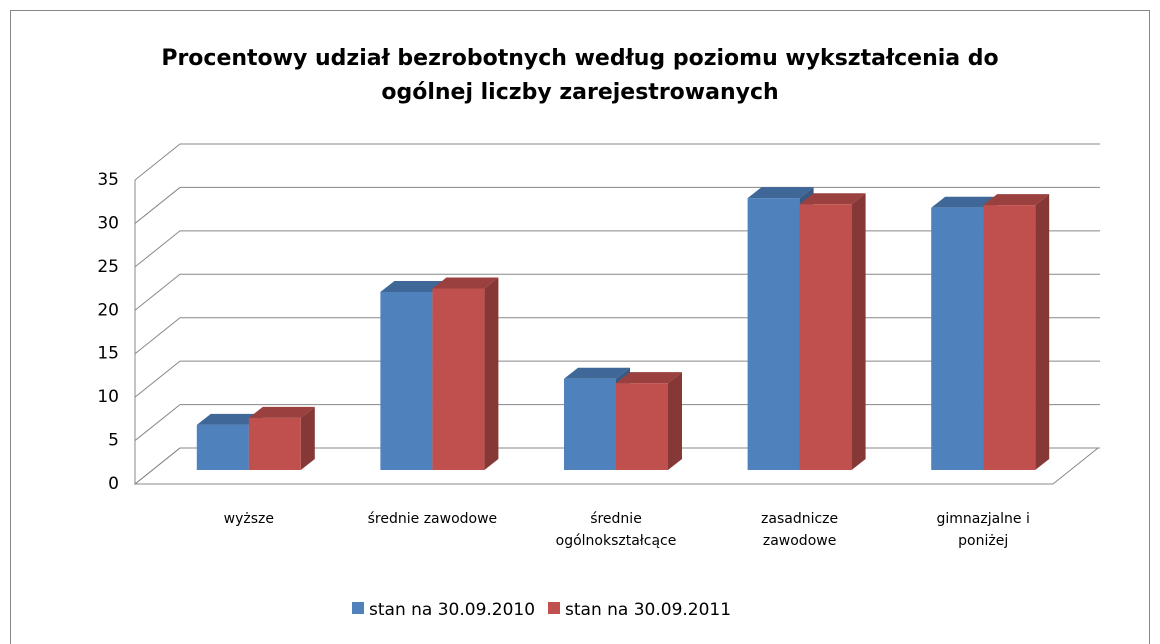 This screenshot has width=1160, height=644. I want to click on grid-line, so click(617, 162).